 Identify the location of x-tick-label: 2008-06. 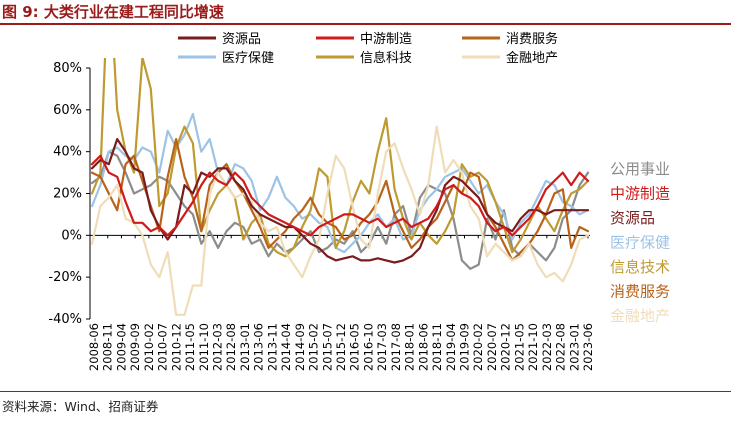
(94, 347).